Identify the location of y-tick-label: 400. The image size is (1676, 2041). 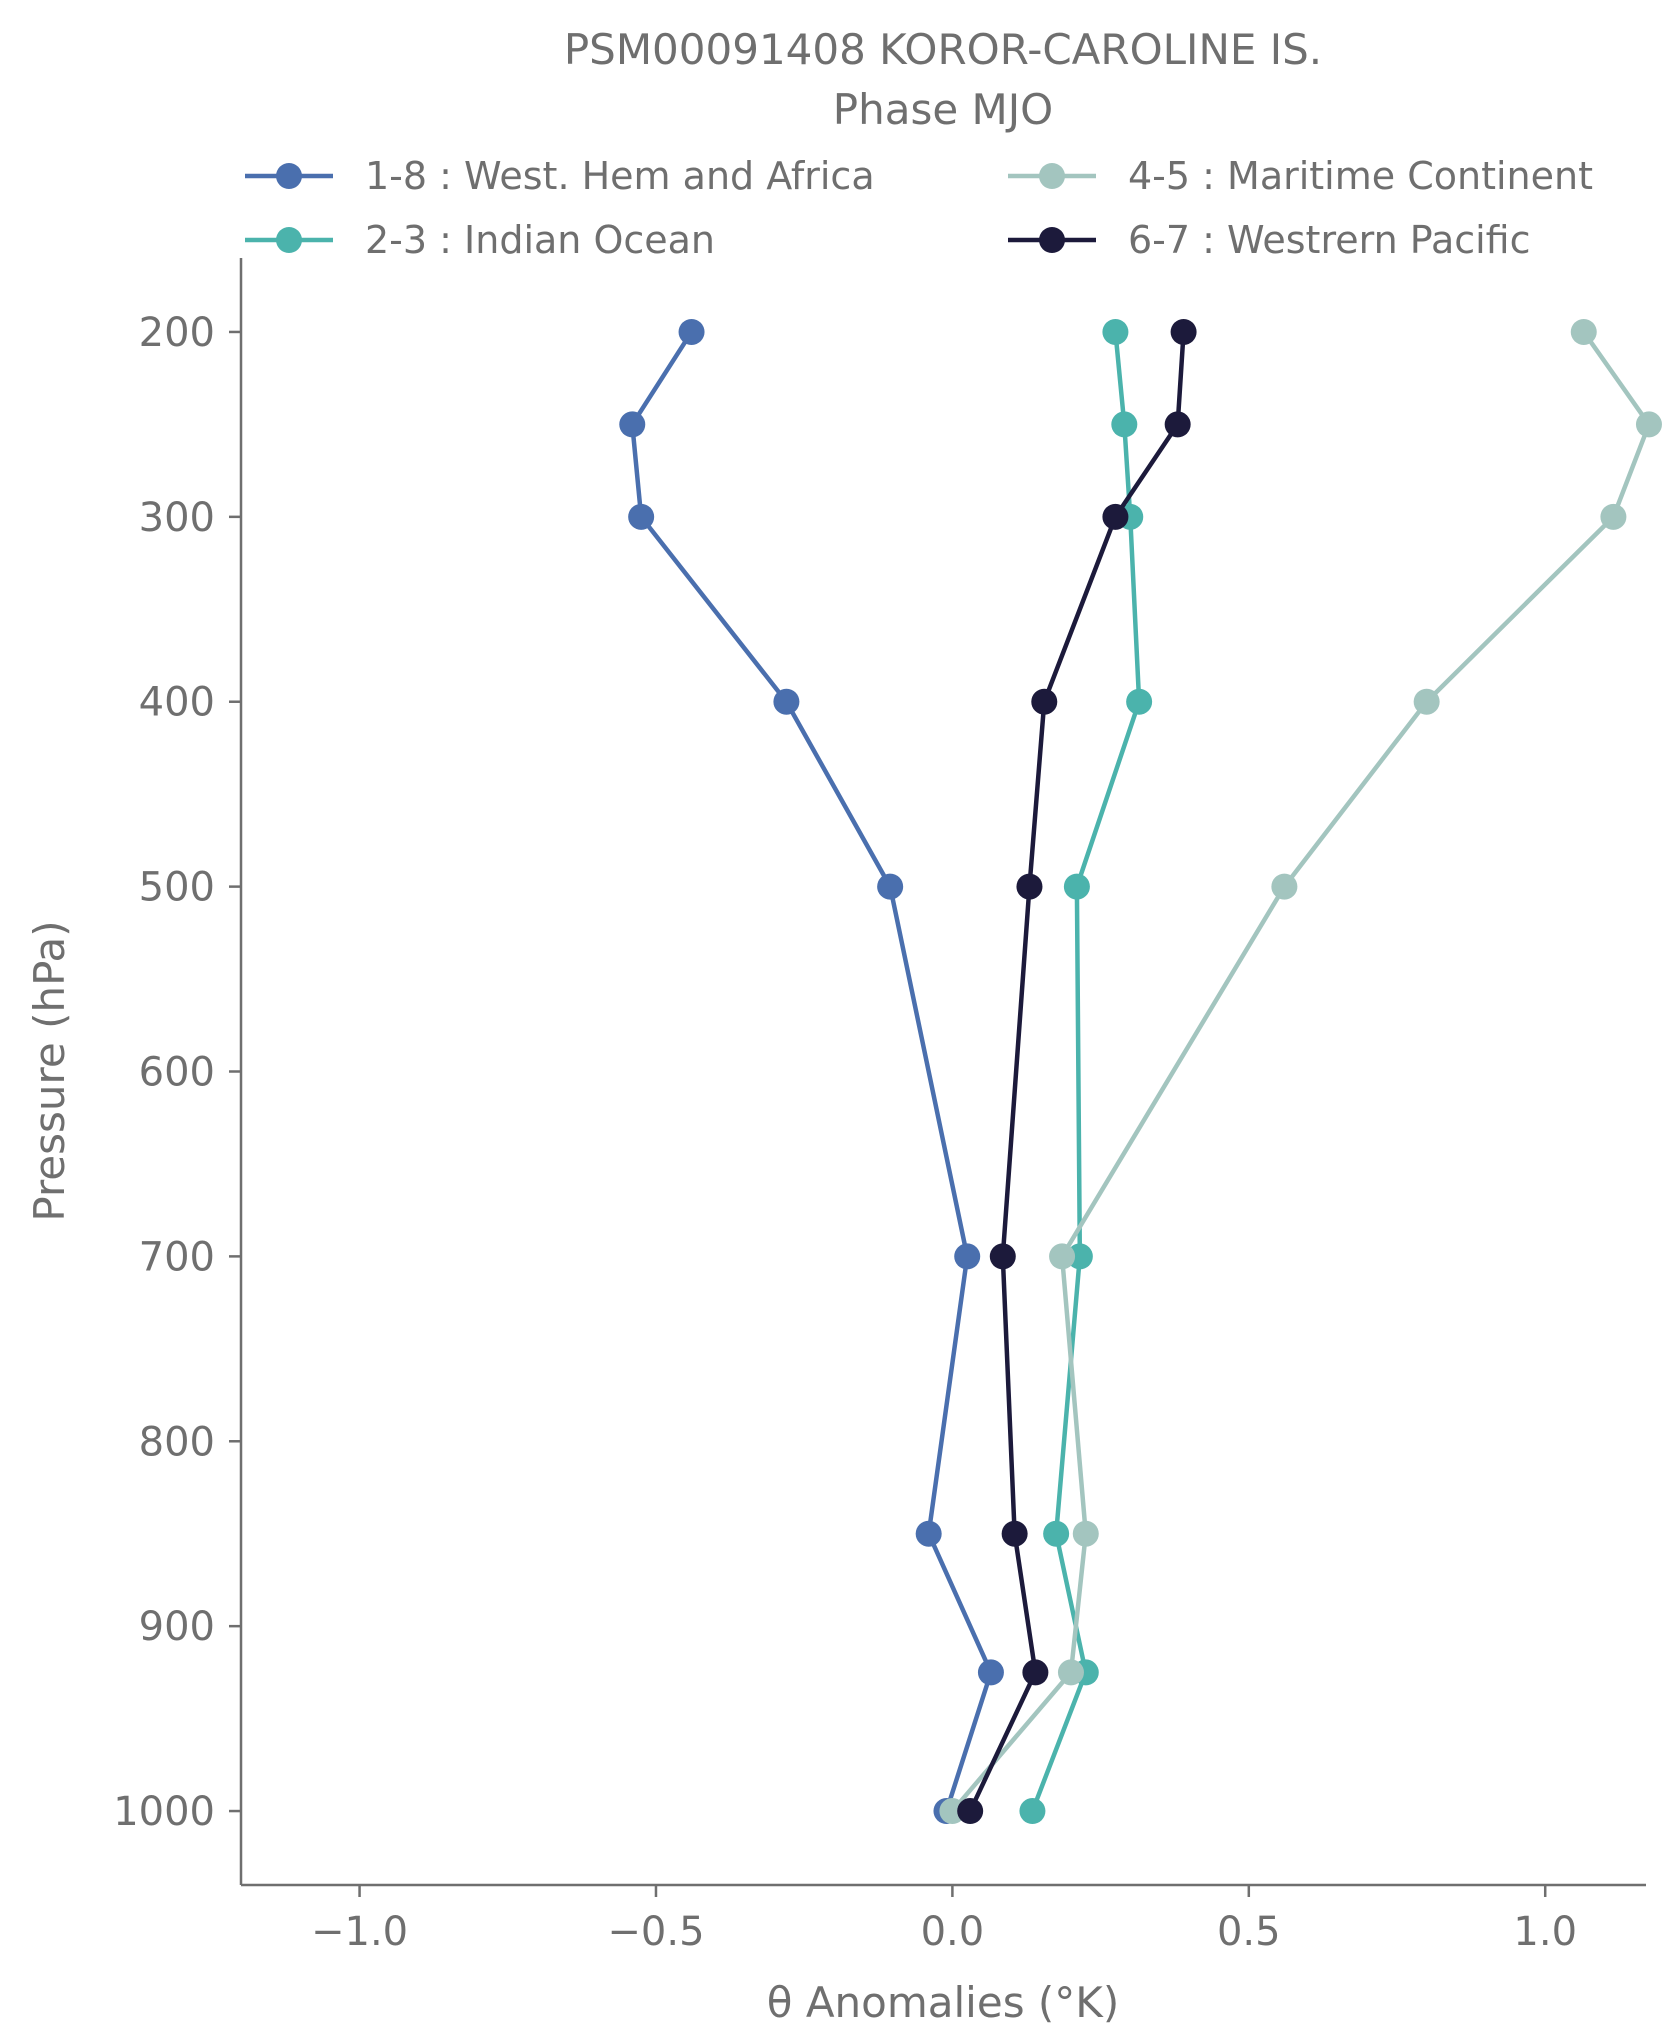
(177, 703).